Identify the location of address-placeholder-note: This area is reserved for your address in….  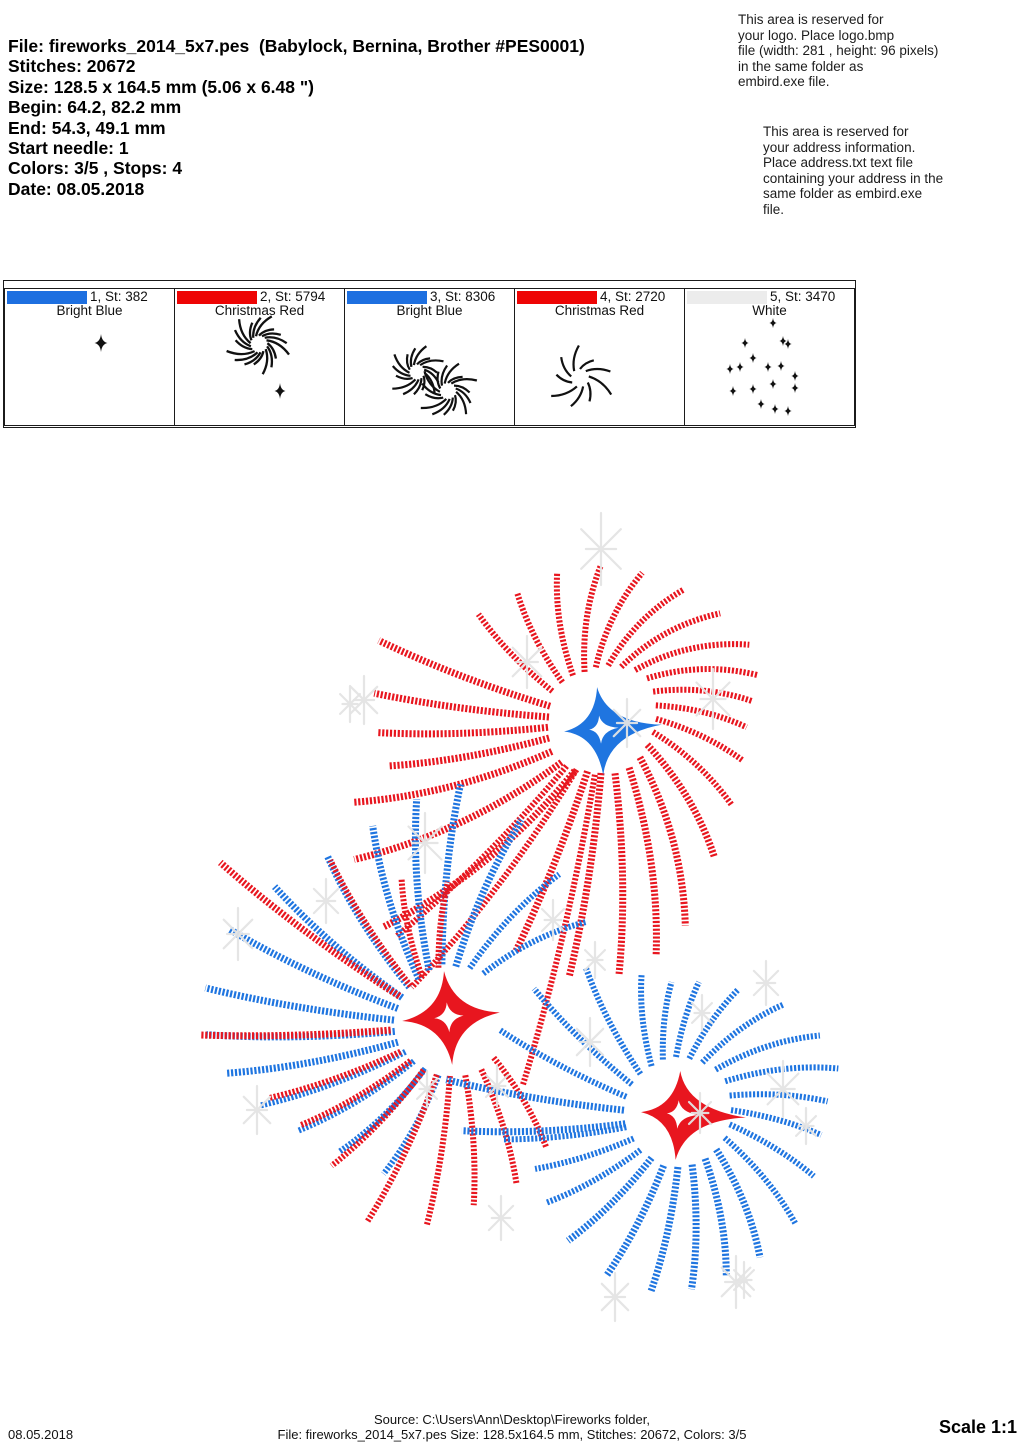
(853, 170).